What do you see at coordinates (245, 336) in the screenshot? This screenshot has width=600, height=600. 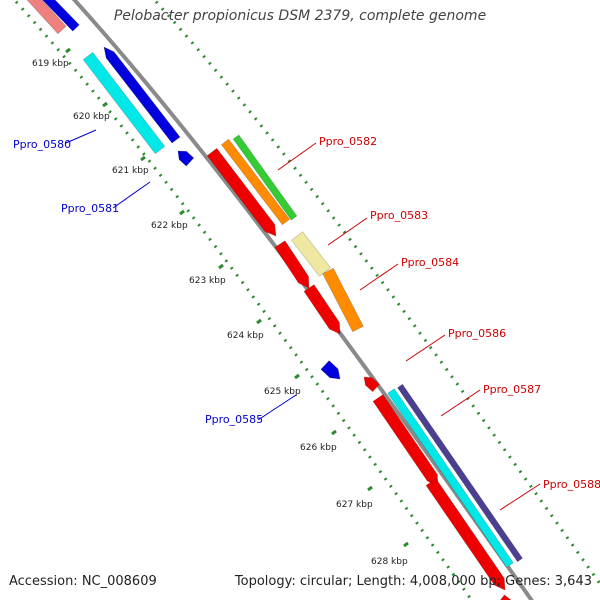 I see `kbp-label: 624 kbp` at bounding box center [245, 336].